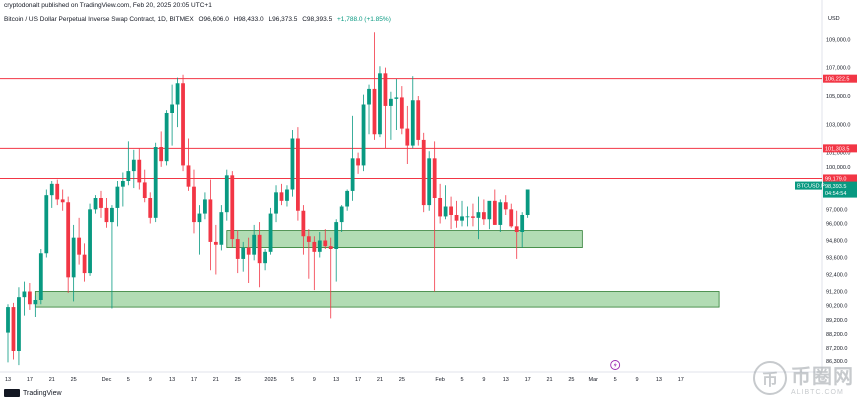 This screenshot has width=860, height=402. What do you see at coordinates (358, 380) in the screenshot?
I see `x-tick-15: 17` at bounding box center [358, 380].